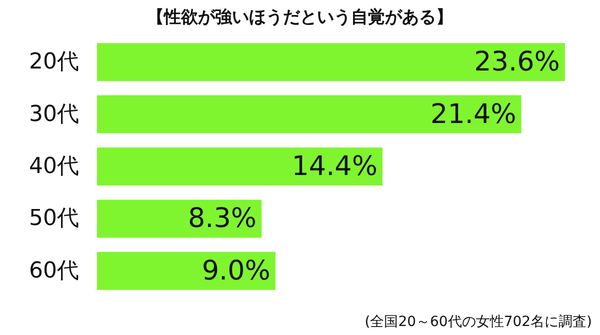  I want to click on text: (全国20～60代の女性702名に調査), so click(478, 322).